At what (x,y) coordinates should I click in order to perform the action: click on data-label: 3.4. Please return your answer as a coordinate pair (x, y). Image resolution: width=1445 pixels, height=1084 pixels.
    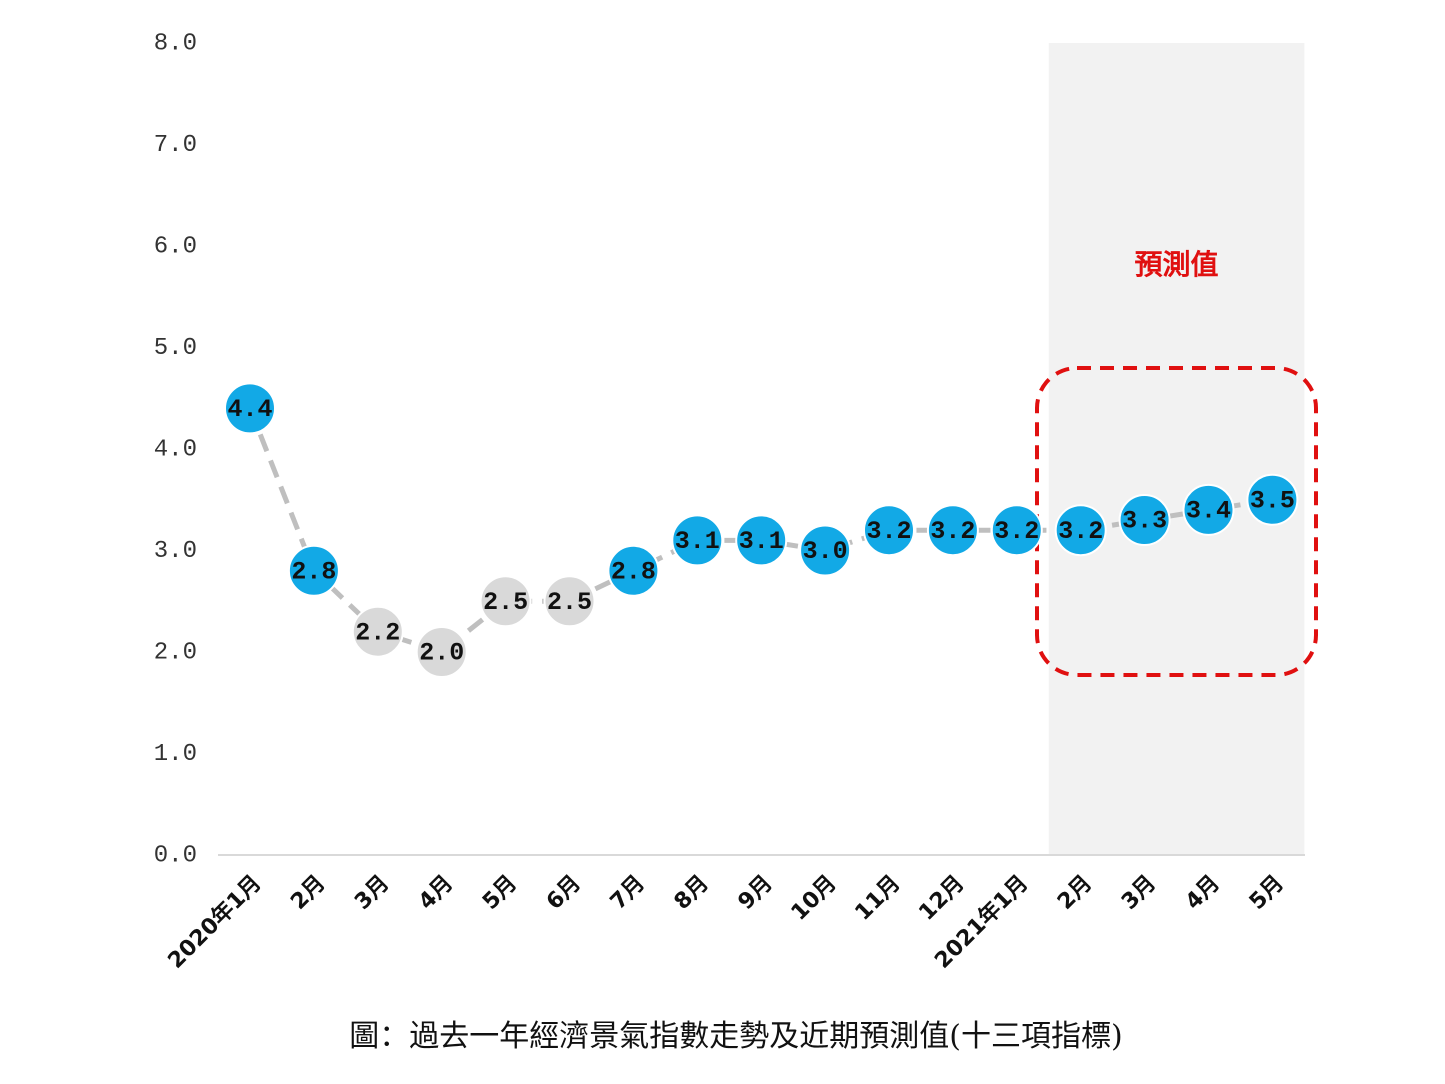
    Looking at the image, I should click on (1208, 511).